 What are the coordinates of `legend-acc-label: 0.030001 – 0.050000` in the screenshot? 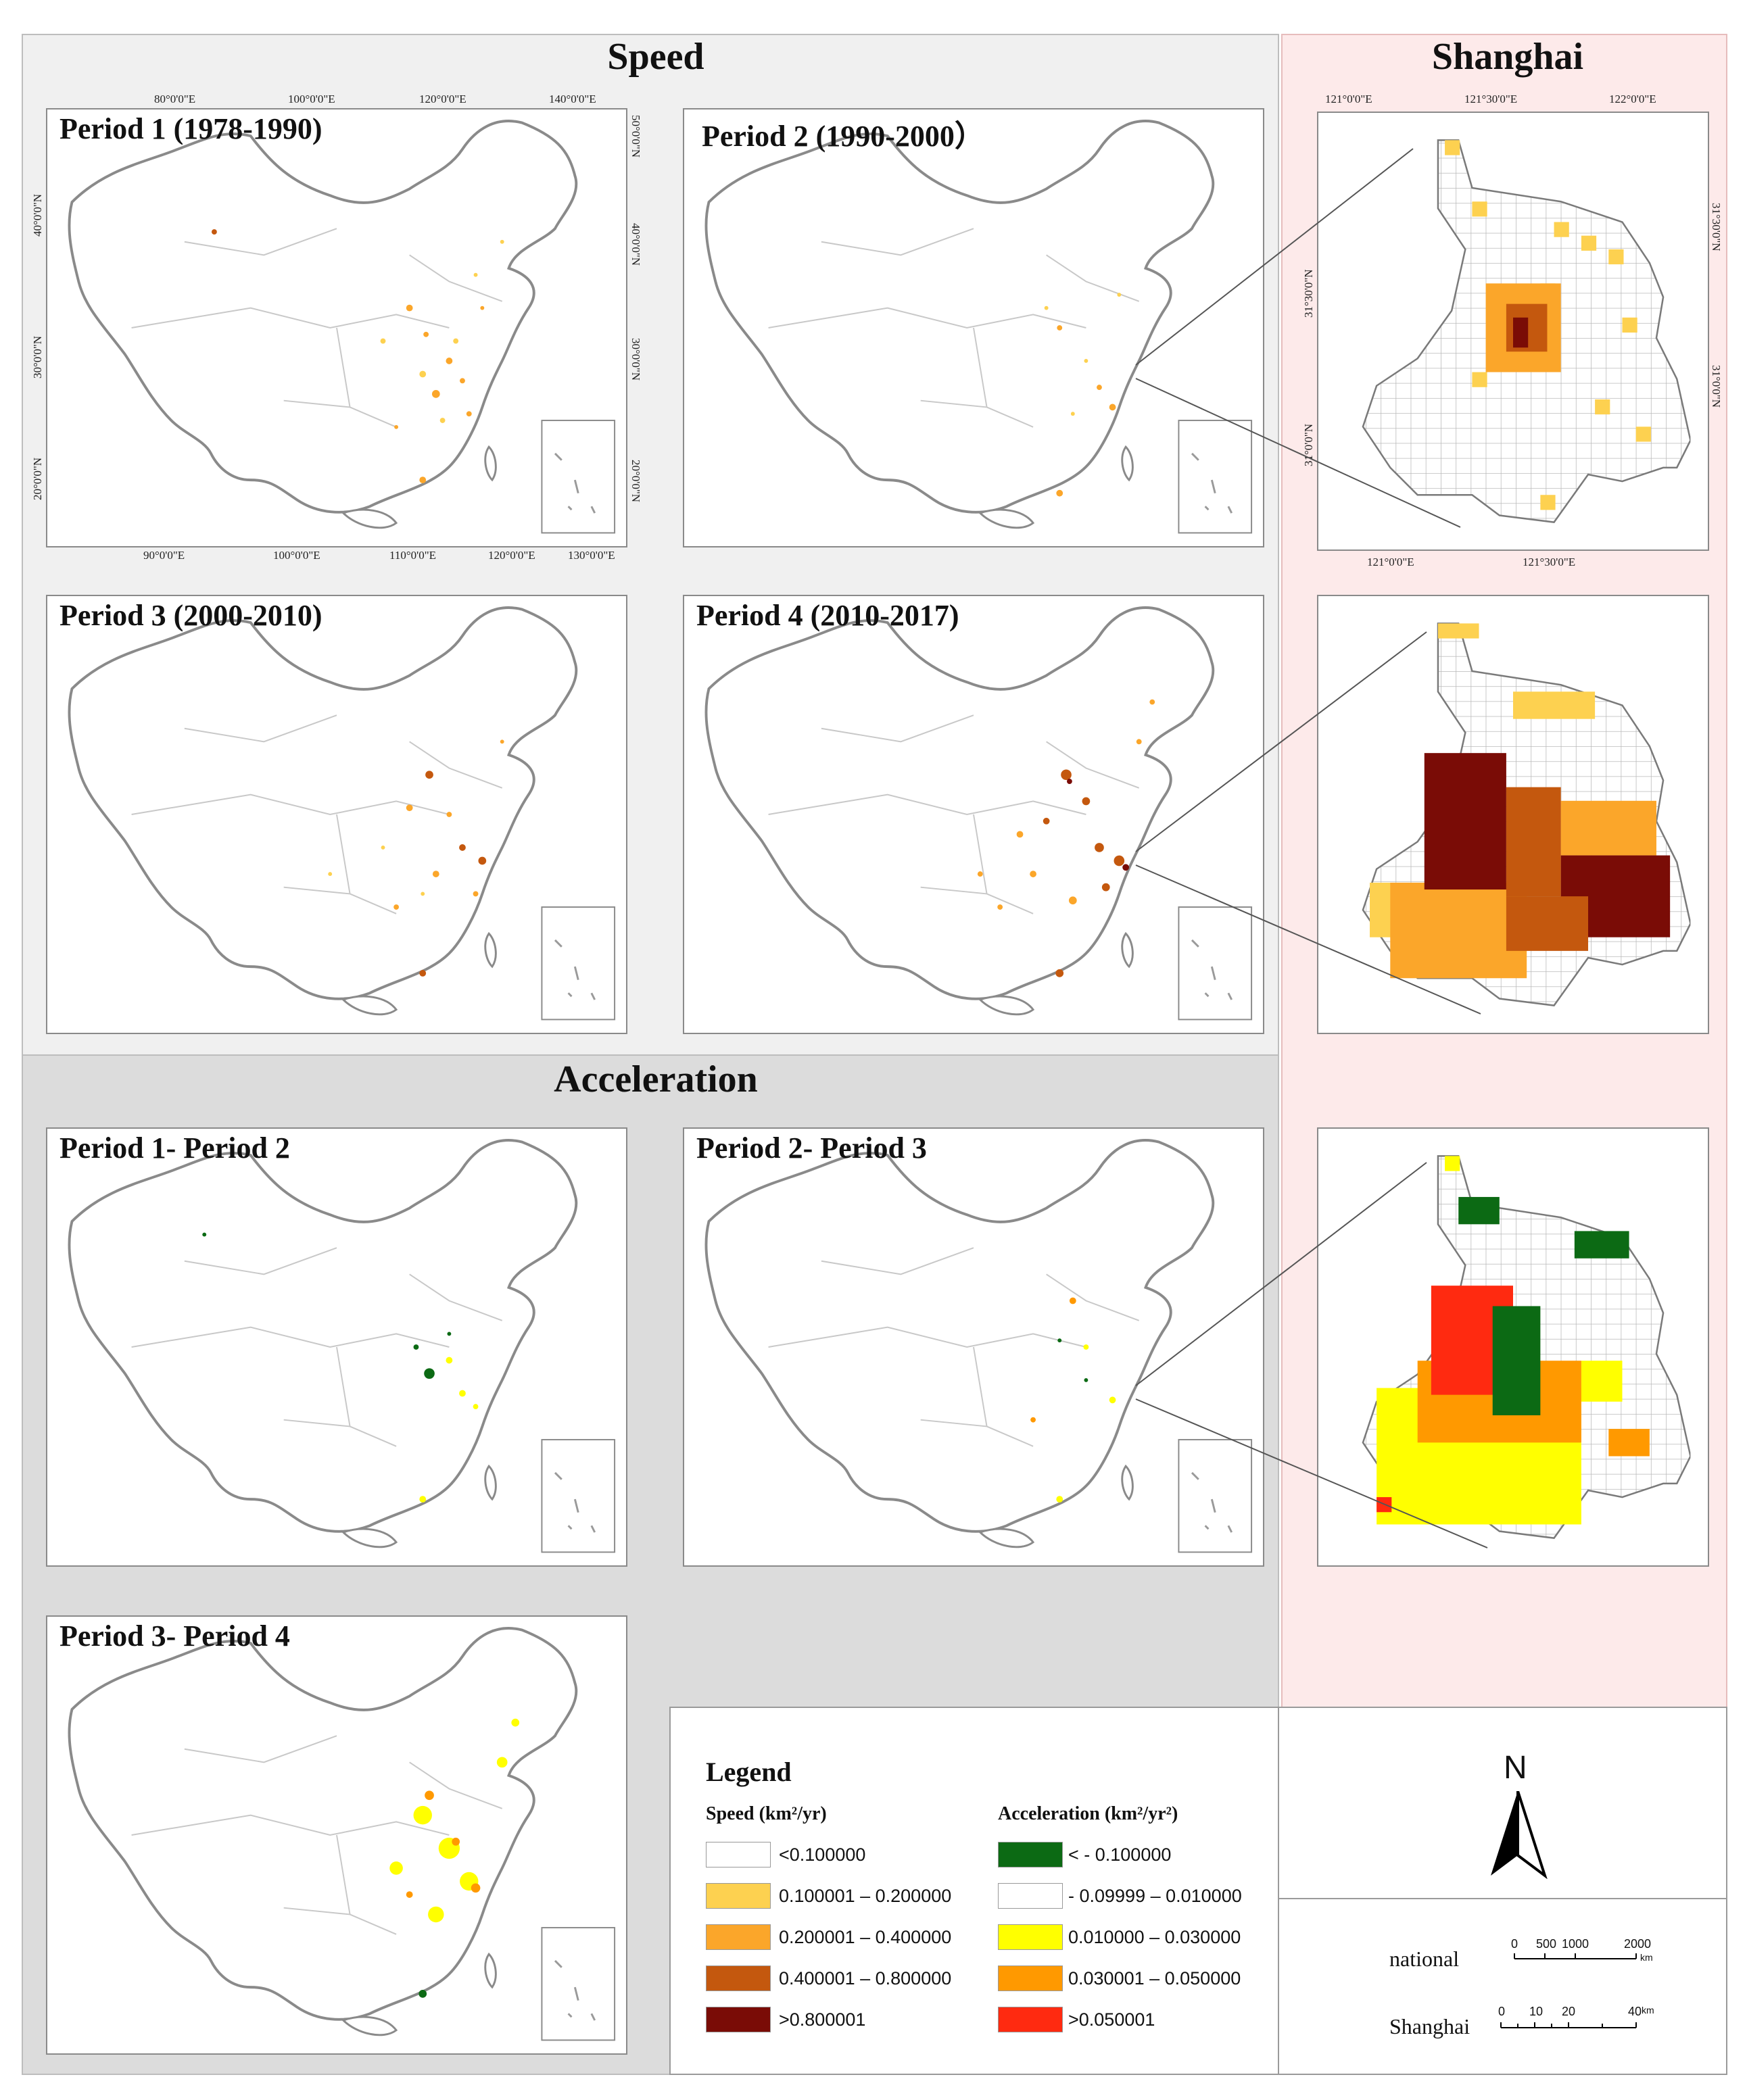 It's located at (1155, 1978).